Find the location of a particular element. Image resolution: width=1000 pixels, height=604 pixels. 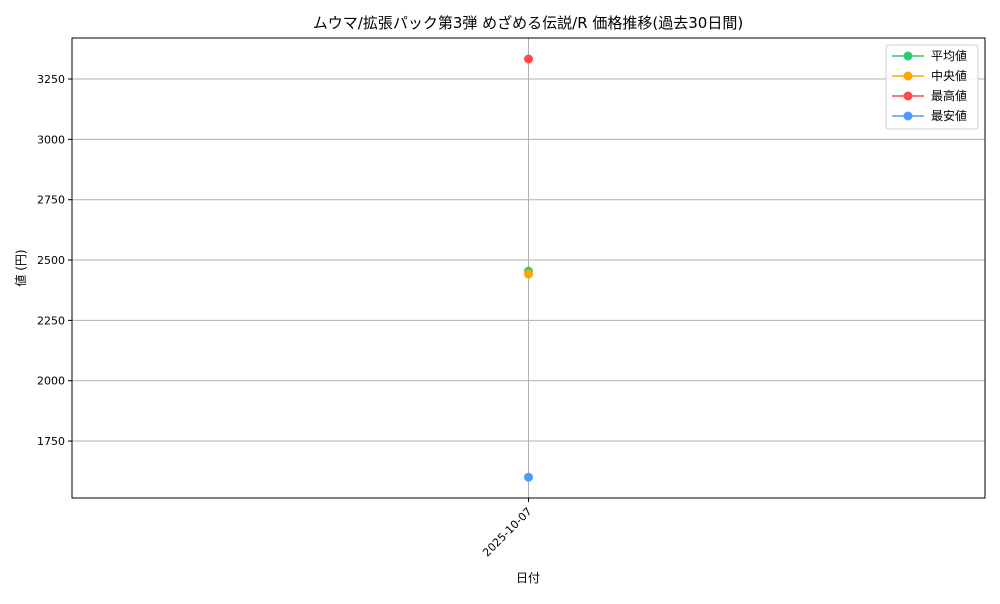

x-tick-label: 2025-10-07 is located at coordinates (507, 532).